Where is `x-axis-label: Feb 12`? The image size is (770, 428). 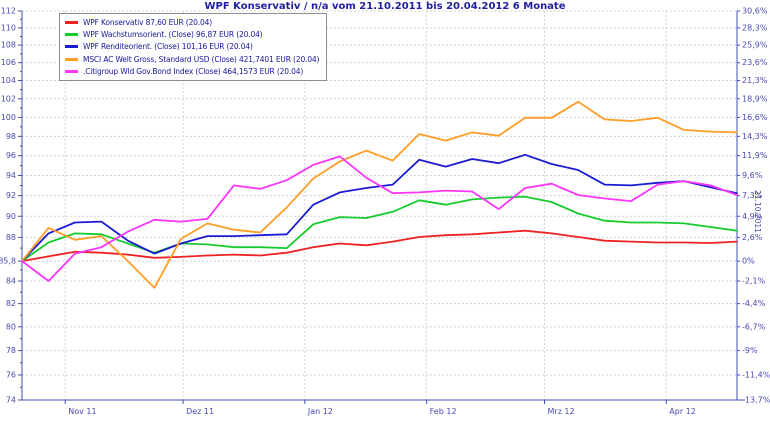 x-axis-label: Feb 12 is located at coordinates (443, 411).